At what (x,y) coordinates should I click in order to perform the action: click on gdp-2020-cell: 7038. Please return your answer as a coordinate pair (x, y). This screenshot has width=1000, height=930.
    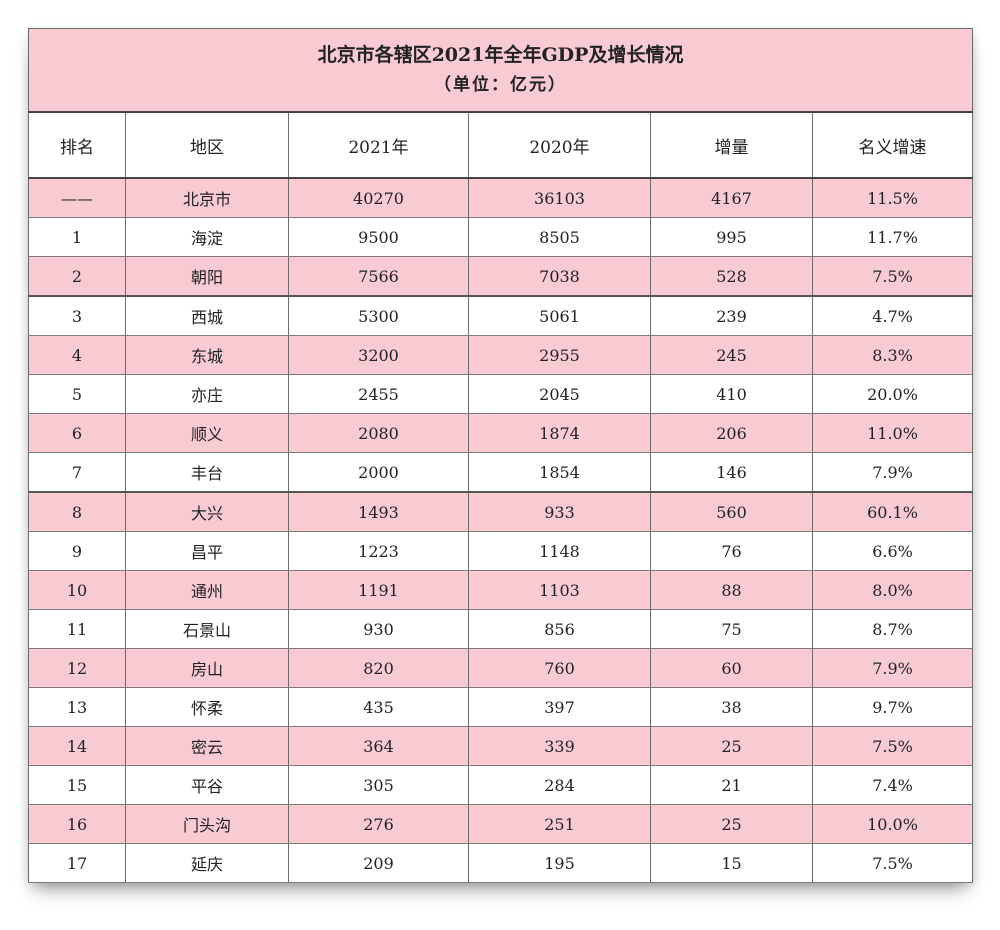
    Looking at the image, I should click on (559, 276).